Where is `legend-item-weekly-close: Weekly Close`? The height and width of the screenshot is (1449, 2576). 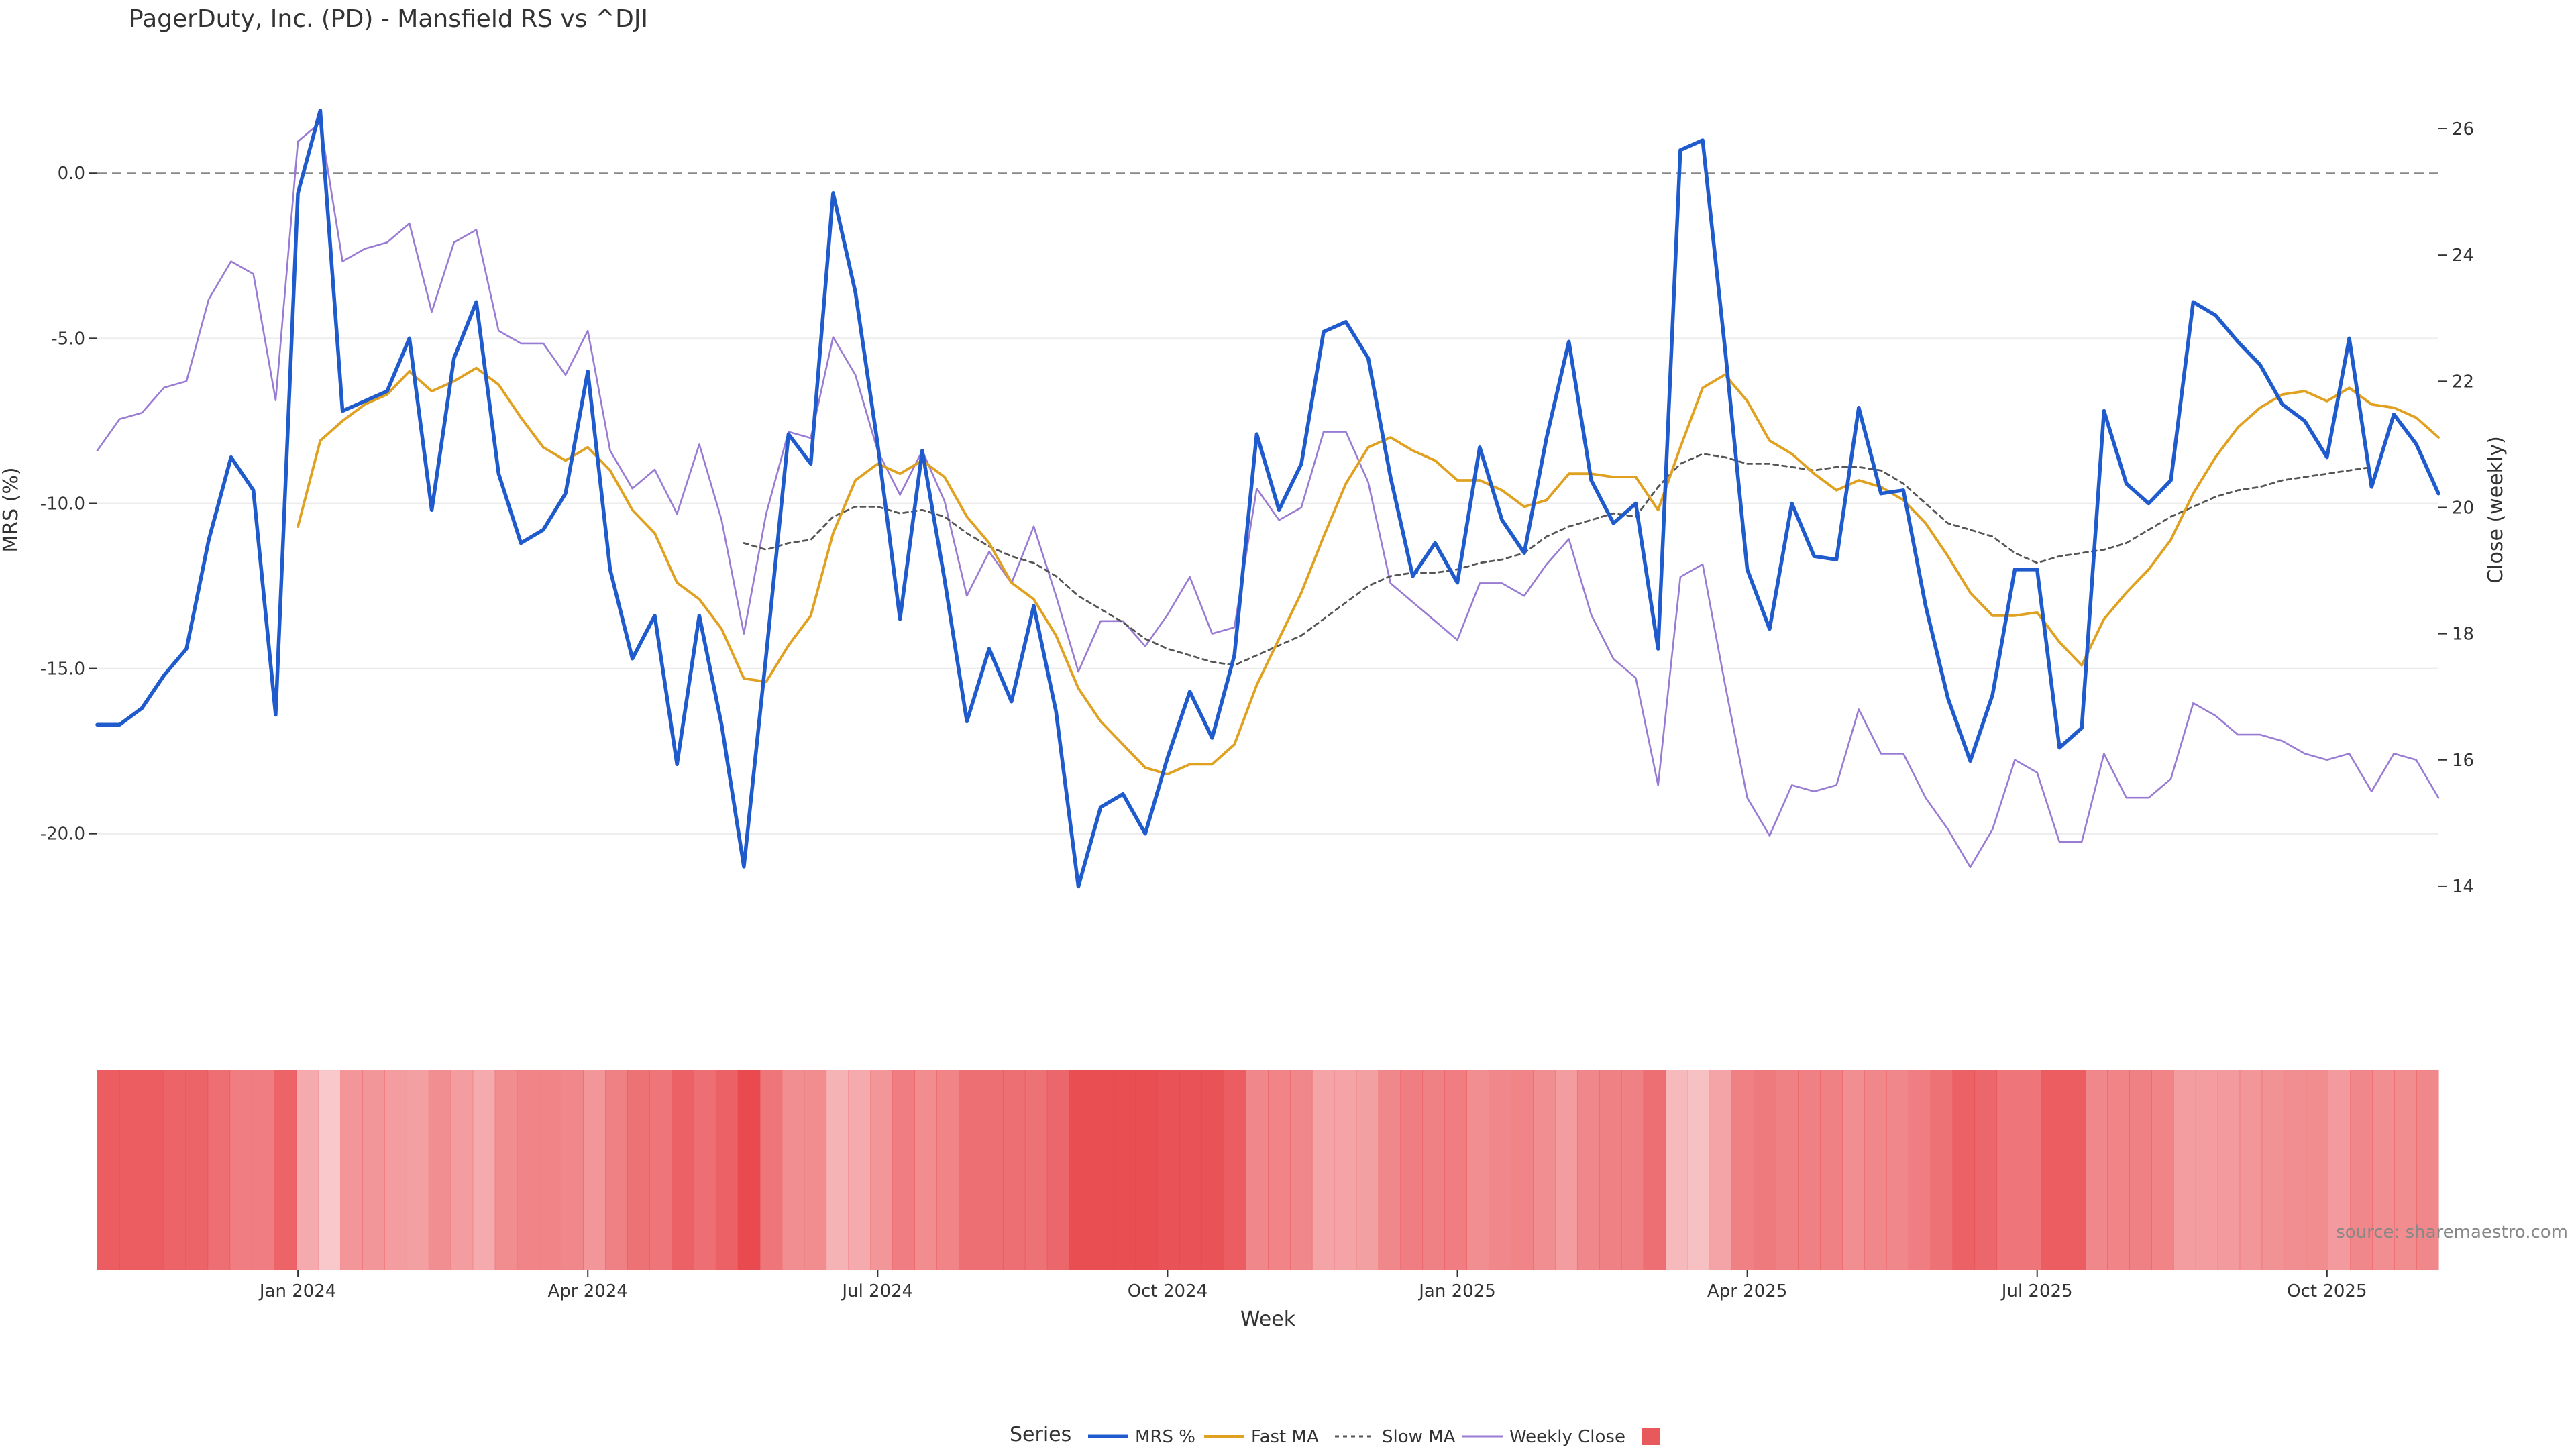 legend-item-weekly-close: Weekly Close is located at coordinates (1567, 1437).